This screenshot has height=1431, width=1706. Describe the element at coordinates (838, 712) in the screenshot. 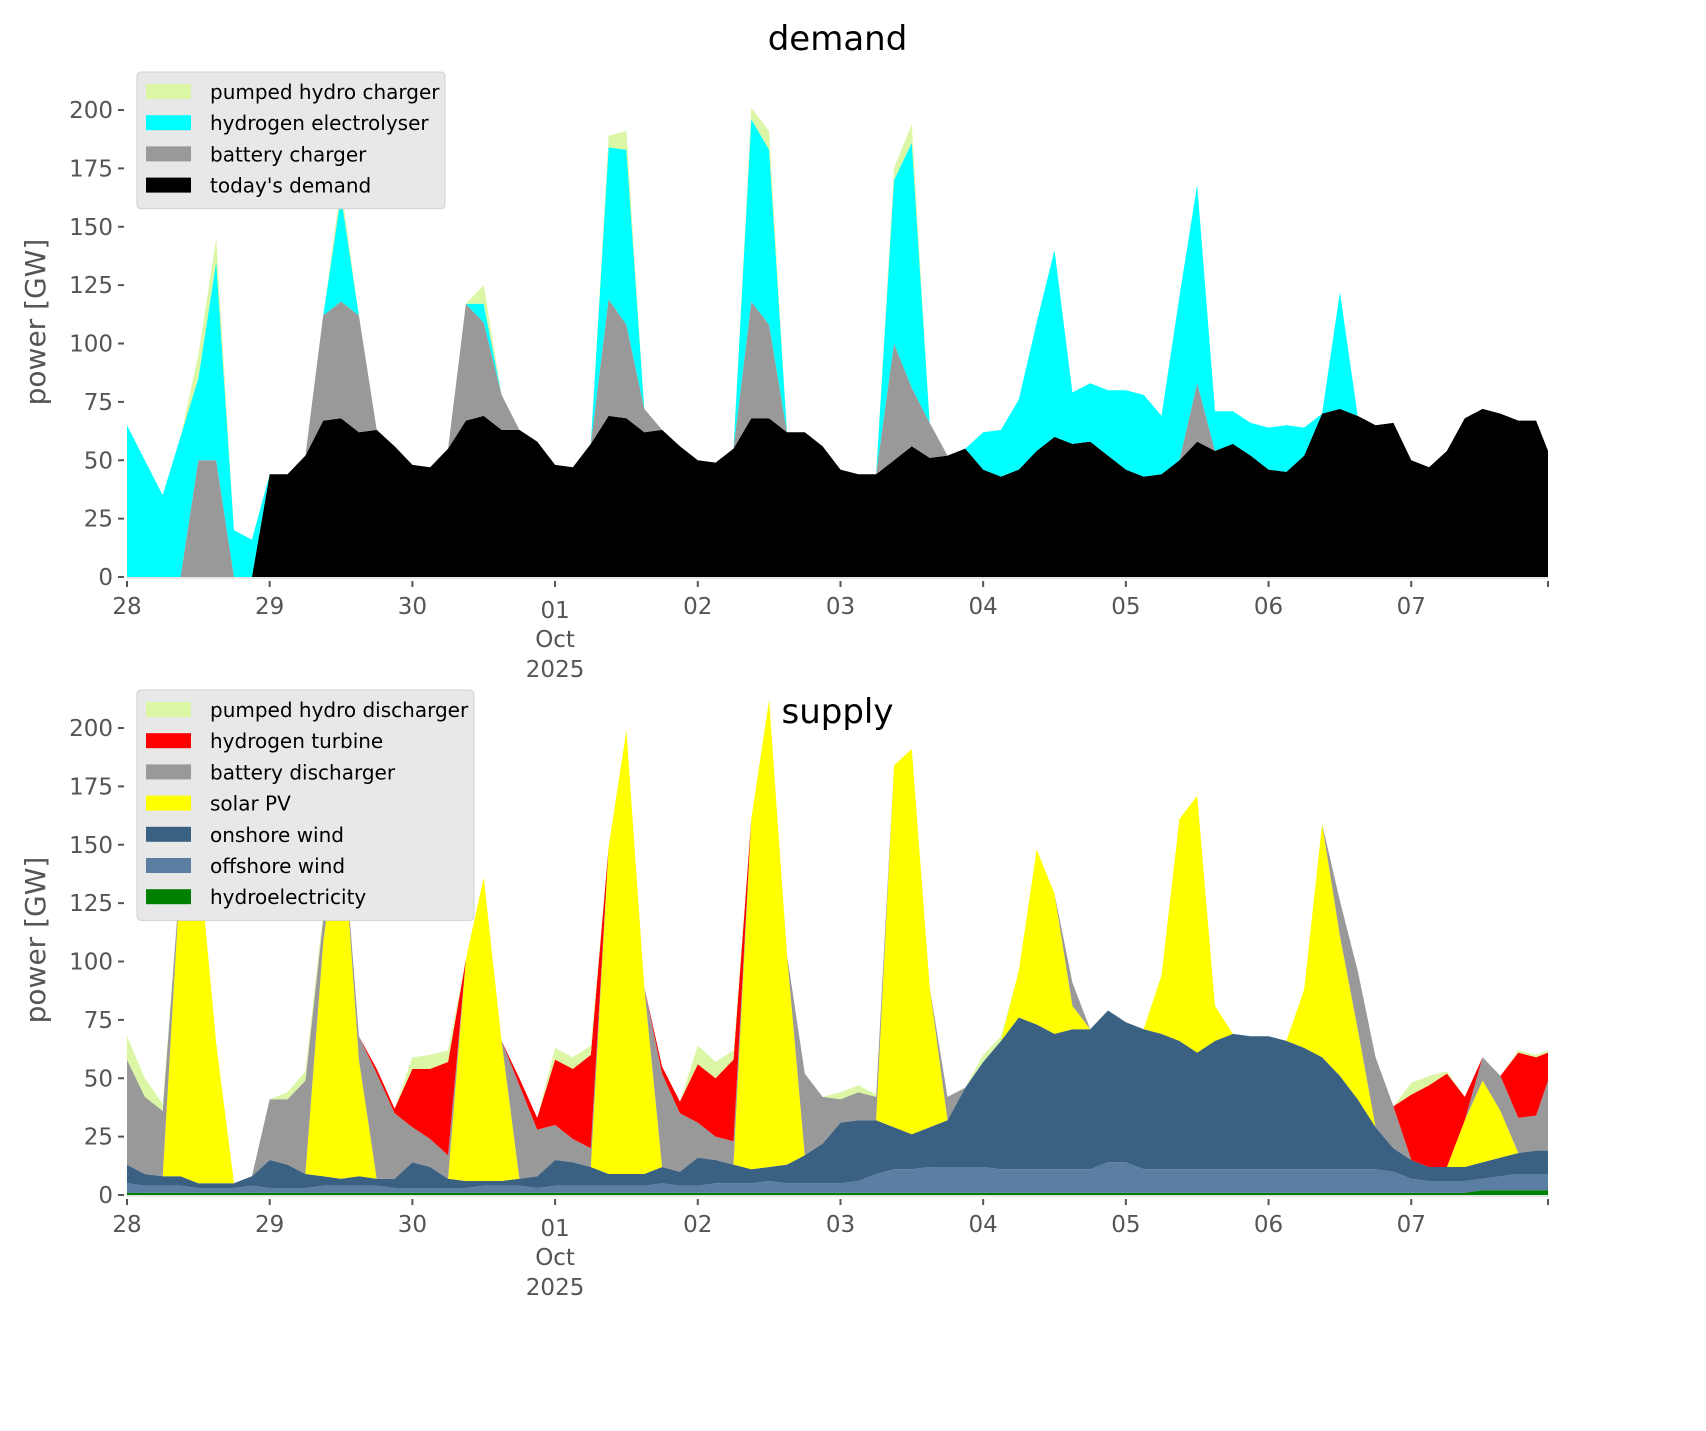

I see `chart-title: supply` at that location.